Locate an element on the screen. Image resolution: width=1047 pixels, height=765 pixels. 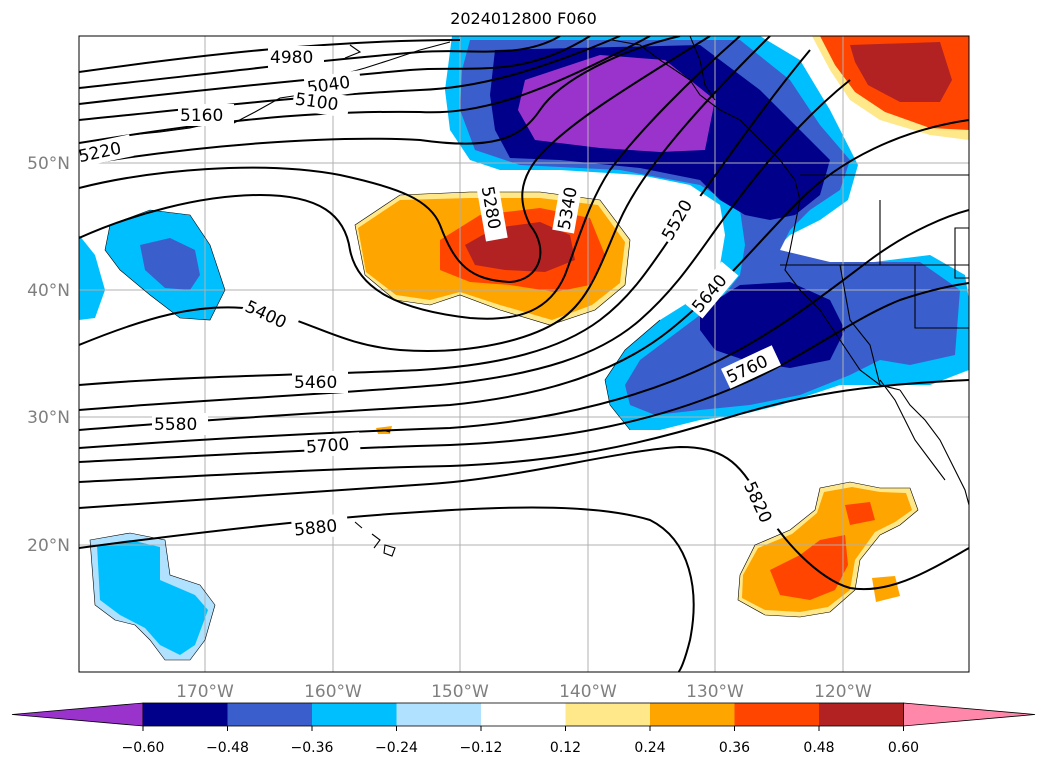
colorbar-tick-label: 0.48 is located at coordinates (818, 748).